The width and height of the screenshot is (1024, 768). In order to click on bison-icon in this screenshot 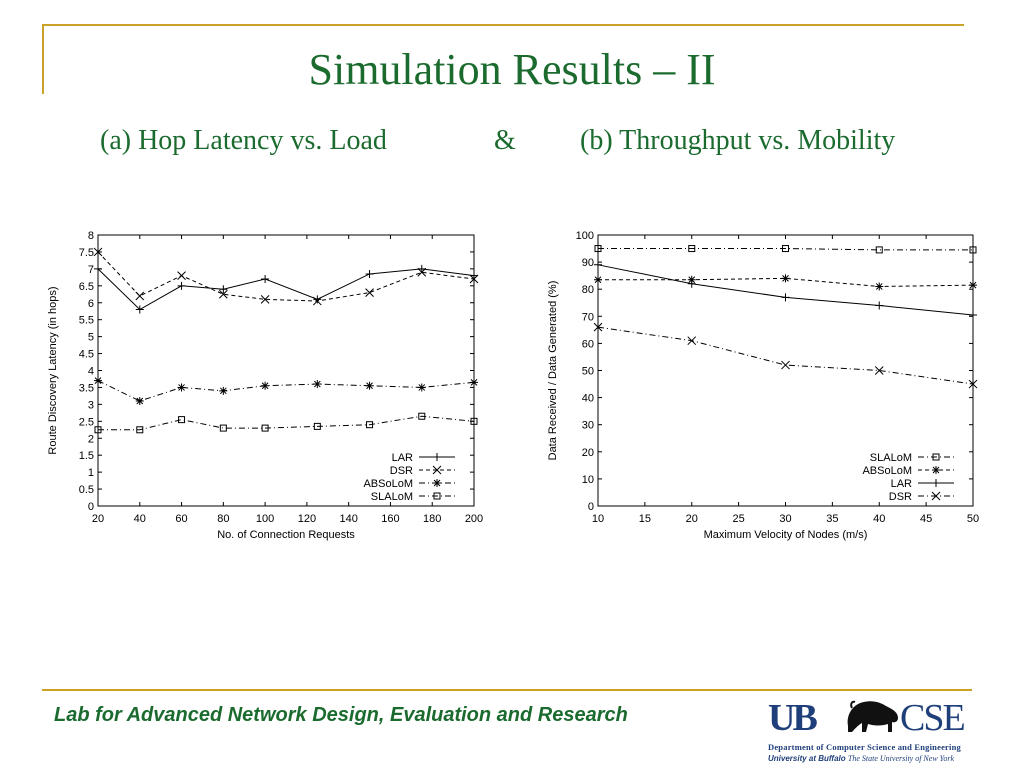, I will do `click(872, 716)`.